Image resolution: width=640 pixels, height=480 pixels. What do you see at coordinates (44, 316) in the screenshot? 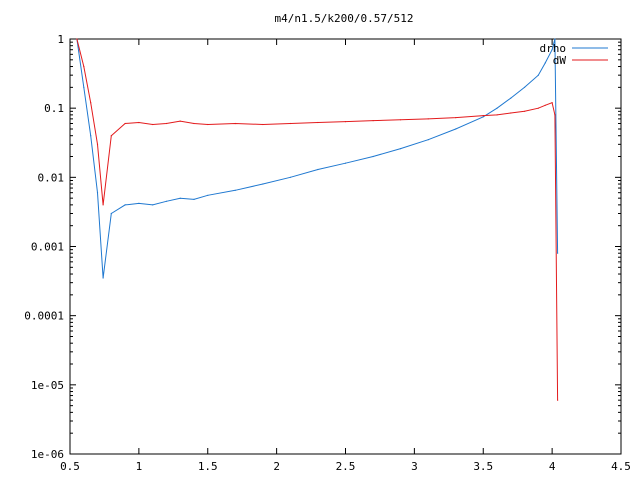
I see `y-tick-label: 0.0001` at bounding box center [44, 316].